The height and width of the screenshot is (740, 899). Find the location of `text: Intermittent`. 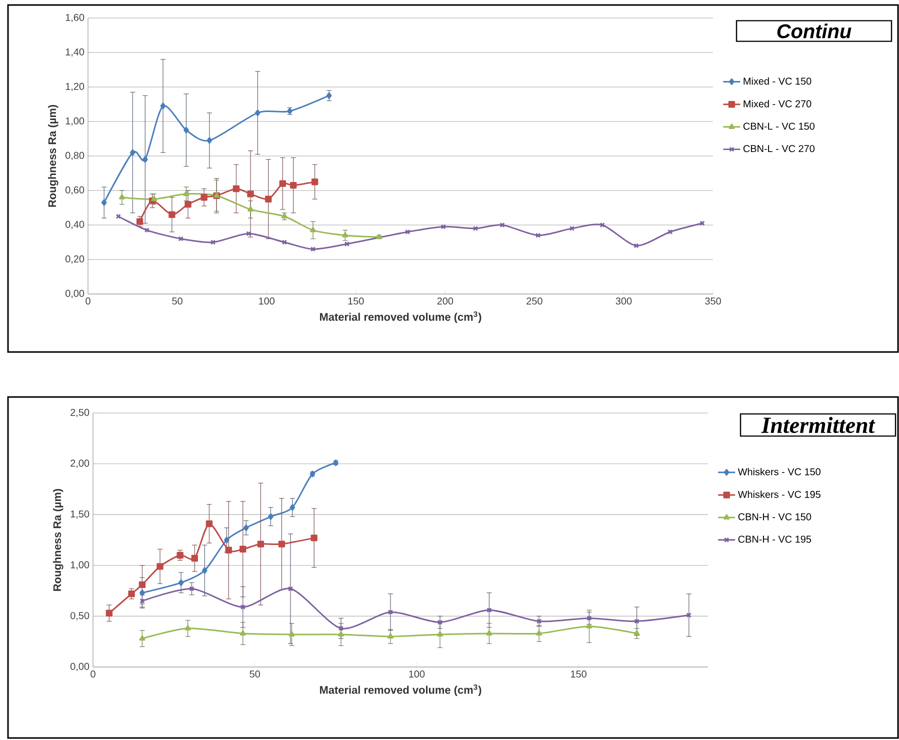

text: Intermittent is located at coordinates (818, 425).